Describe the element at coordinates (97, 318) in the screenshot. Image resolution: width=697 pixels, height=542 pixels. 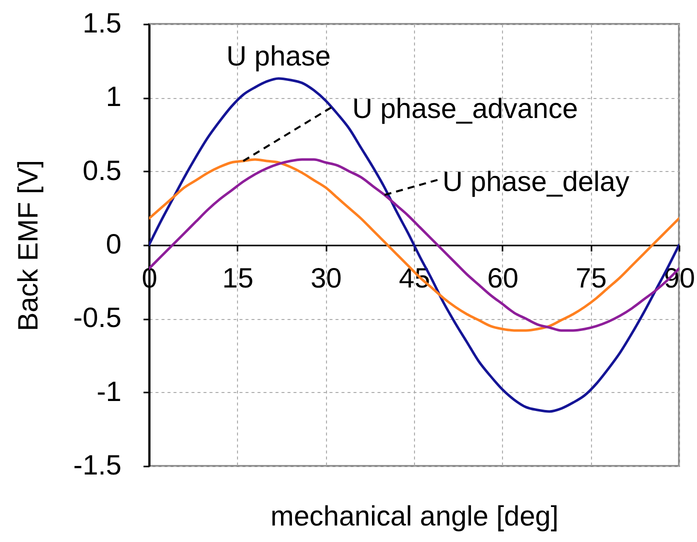
I see `y-tick-label: -0.5` at that location.